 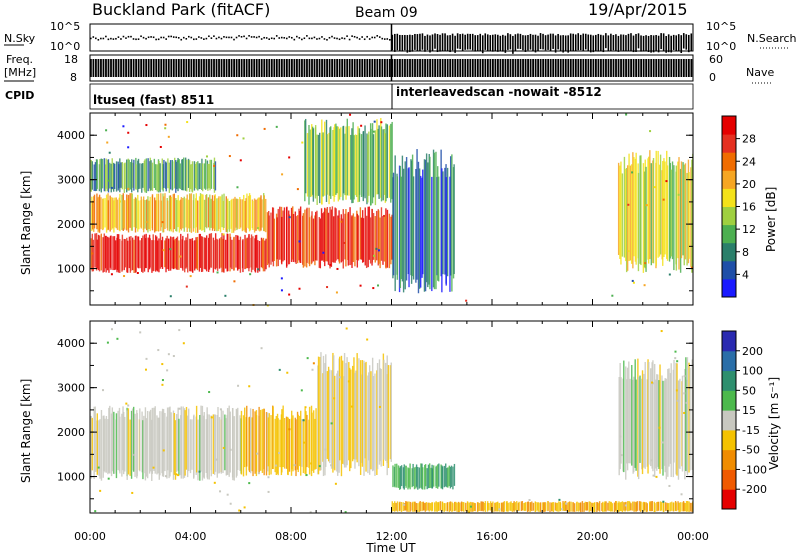 What do you see at coordinates (181, 9) in the screenshot?
I see `station-title: Buckland Park (fitACF)` at bounding box center [181, 9].